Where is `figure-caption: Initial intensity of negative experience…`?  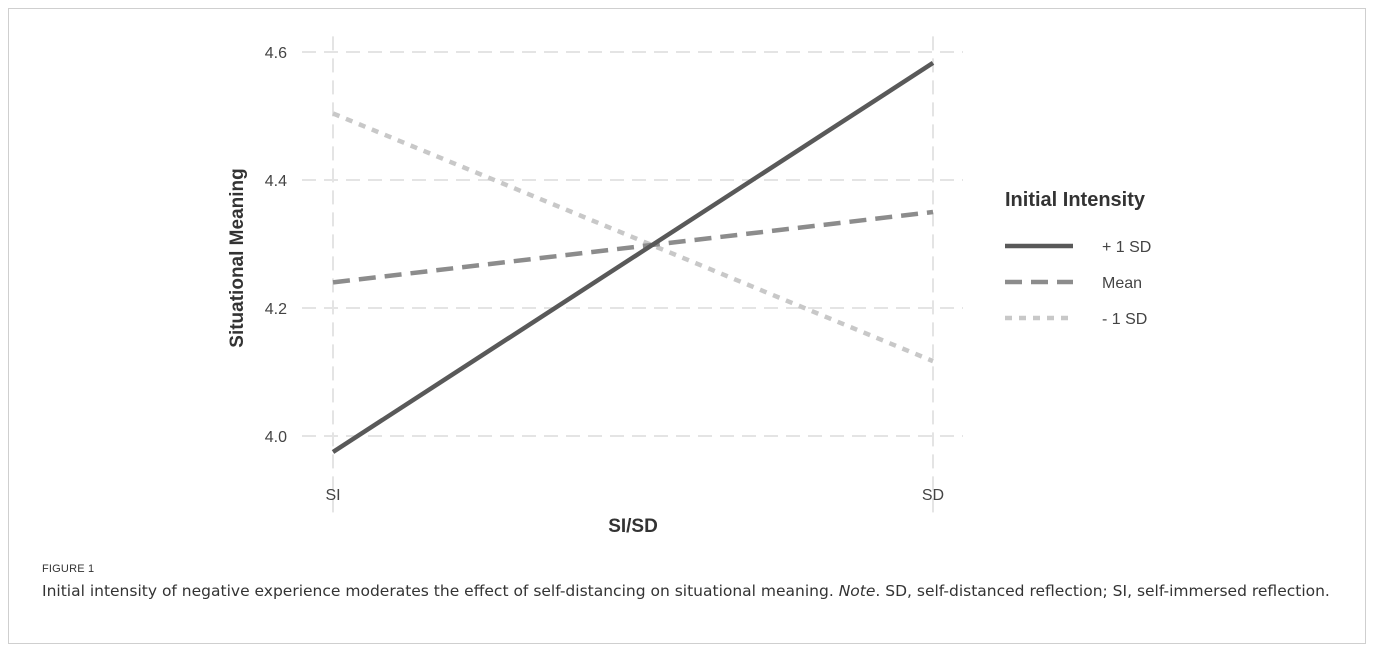 figure-caption: Initial intensity of negative experience… is located at coordinates (692, 591).